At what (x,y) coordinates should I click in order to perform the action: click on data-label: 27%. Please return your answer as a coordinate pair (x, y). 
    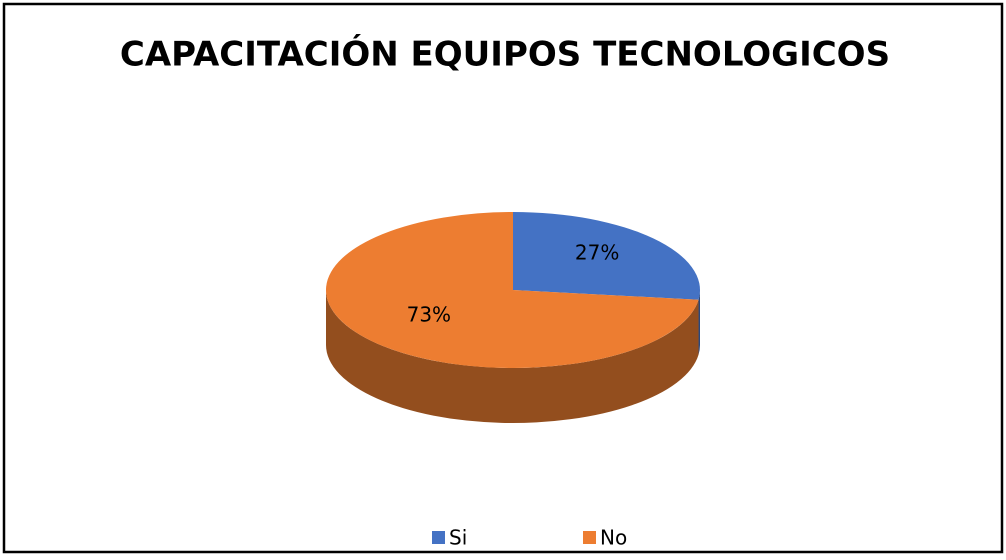
    Looking at the image, I should click on (597, 253).